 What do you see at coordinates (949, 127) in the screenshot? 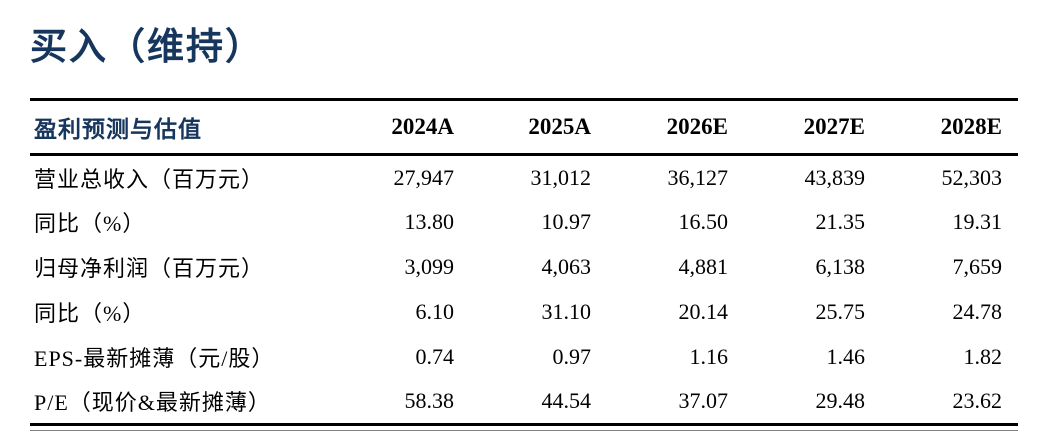
I see `year-header-2028e: 2028E` at bounding box center [949, 127].